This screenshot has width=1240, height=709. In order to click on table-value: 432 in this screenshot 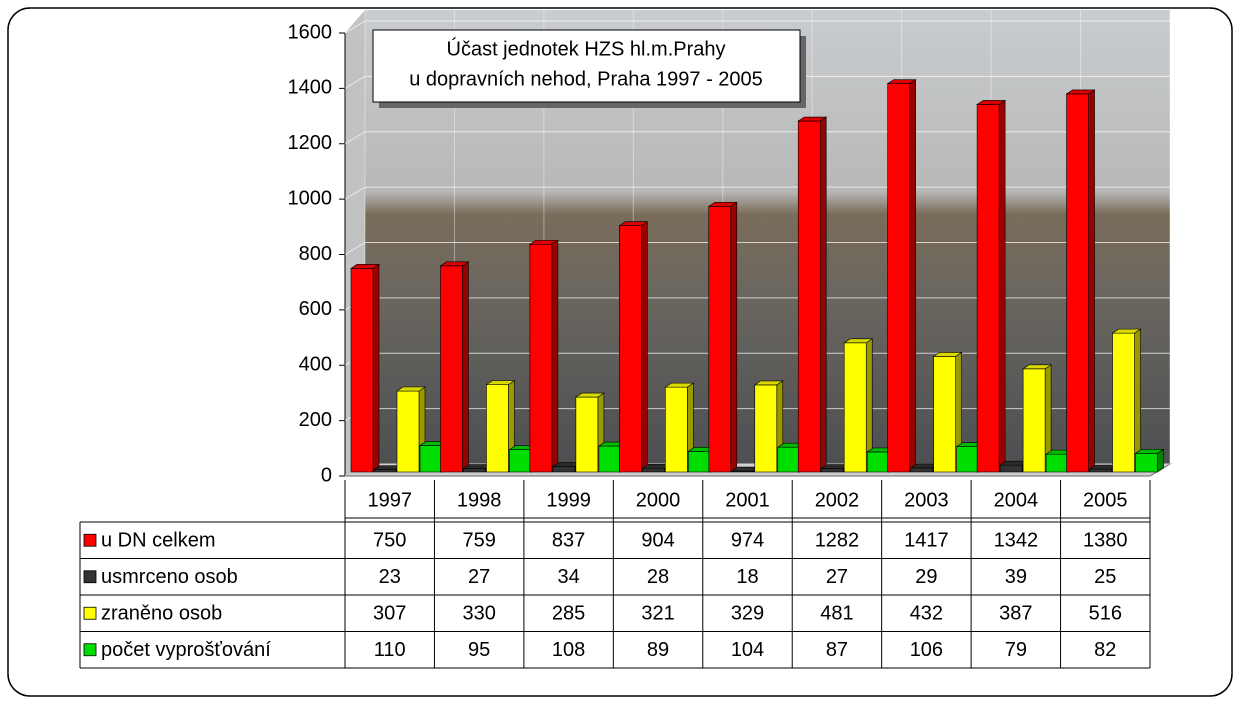, I will do `click(926, 614)`.